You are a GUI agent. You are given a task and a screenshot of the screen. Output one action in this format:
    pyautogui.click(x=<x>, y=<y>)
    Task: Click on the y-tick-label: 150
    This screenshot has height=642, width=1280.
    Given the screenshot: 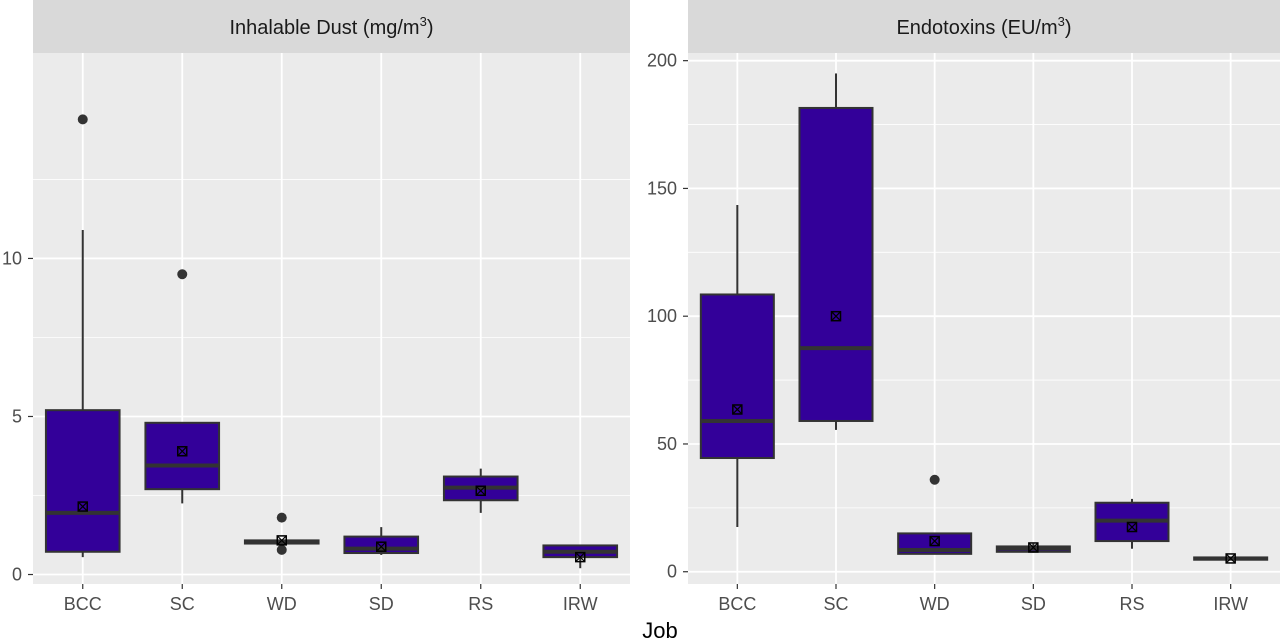 What is the action you would take?
    pyautogui.click(x=662, y=188)
    